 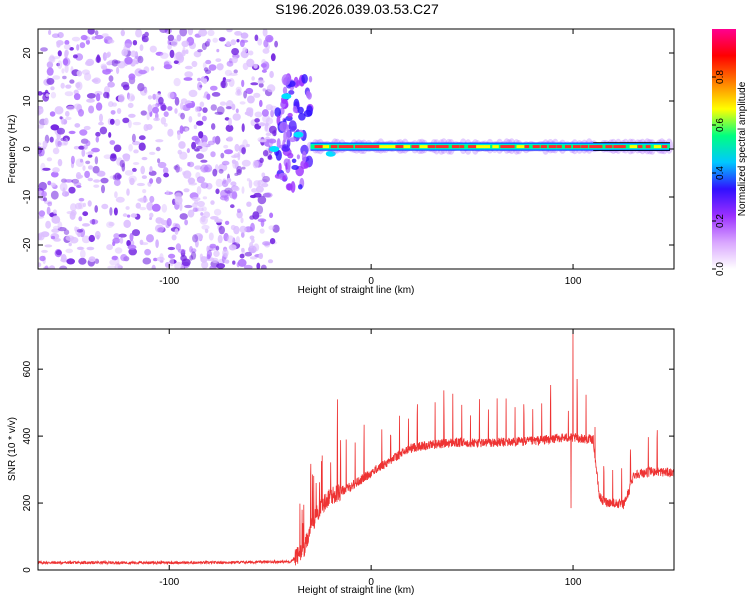 What do you see at coordinates (720, 221) in the screenshot?
I see `colorbar-tick-label: 0.2` at bounding box center [720, 221].